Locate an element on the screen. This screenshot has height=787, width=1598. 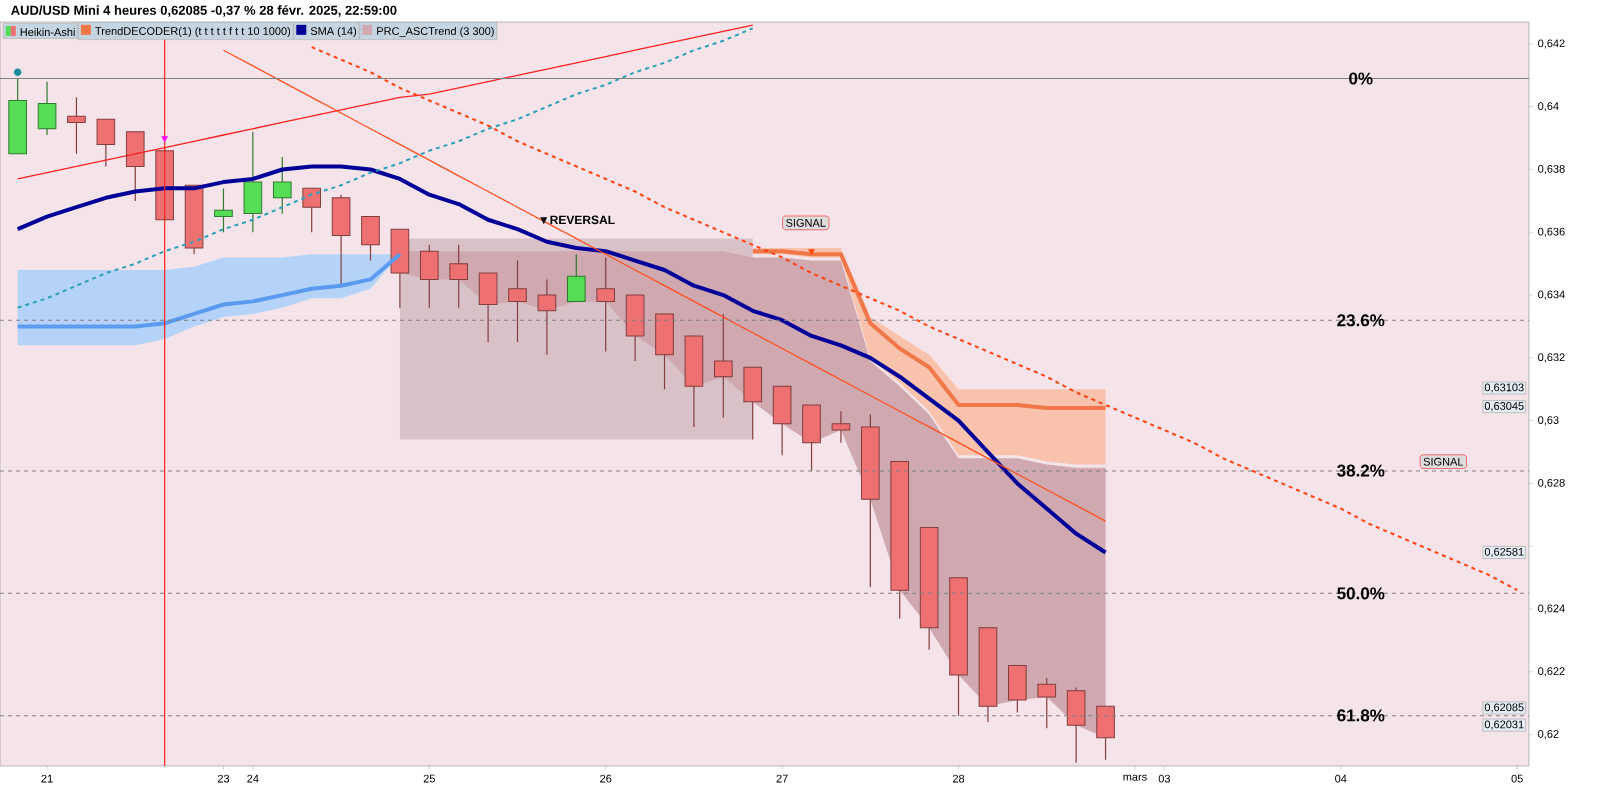
legend-label: Heikin-Ashi is located at coordinates (47, 32).